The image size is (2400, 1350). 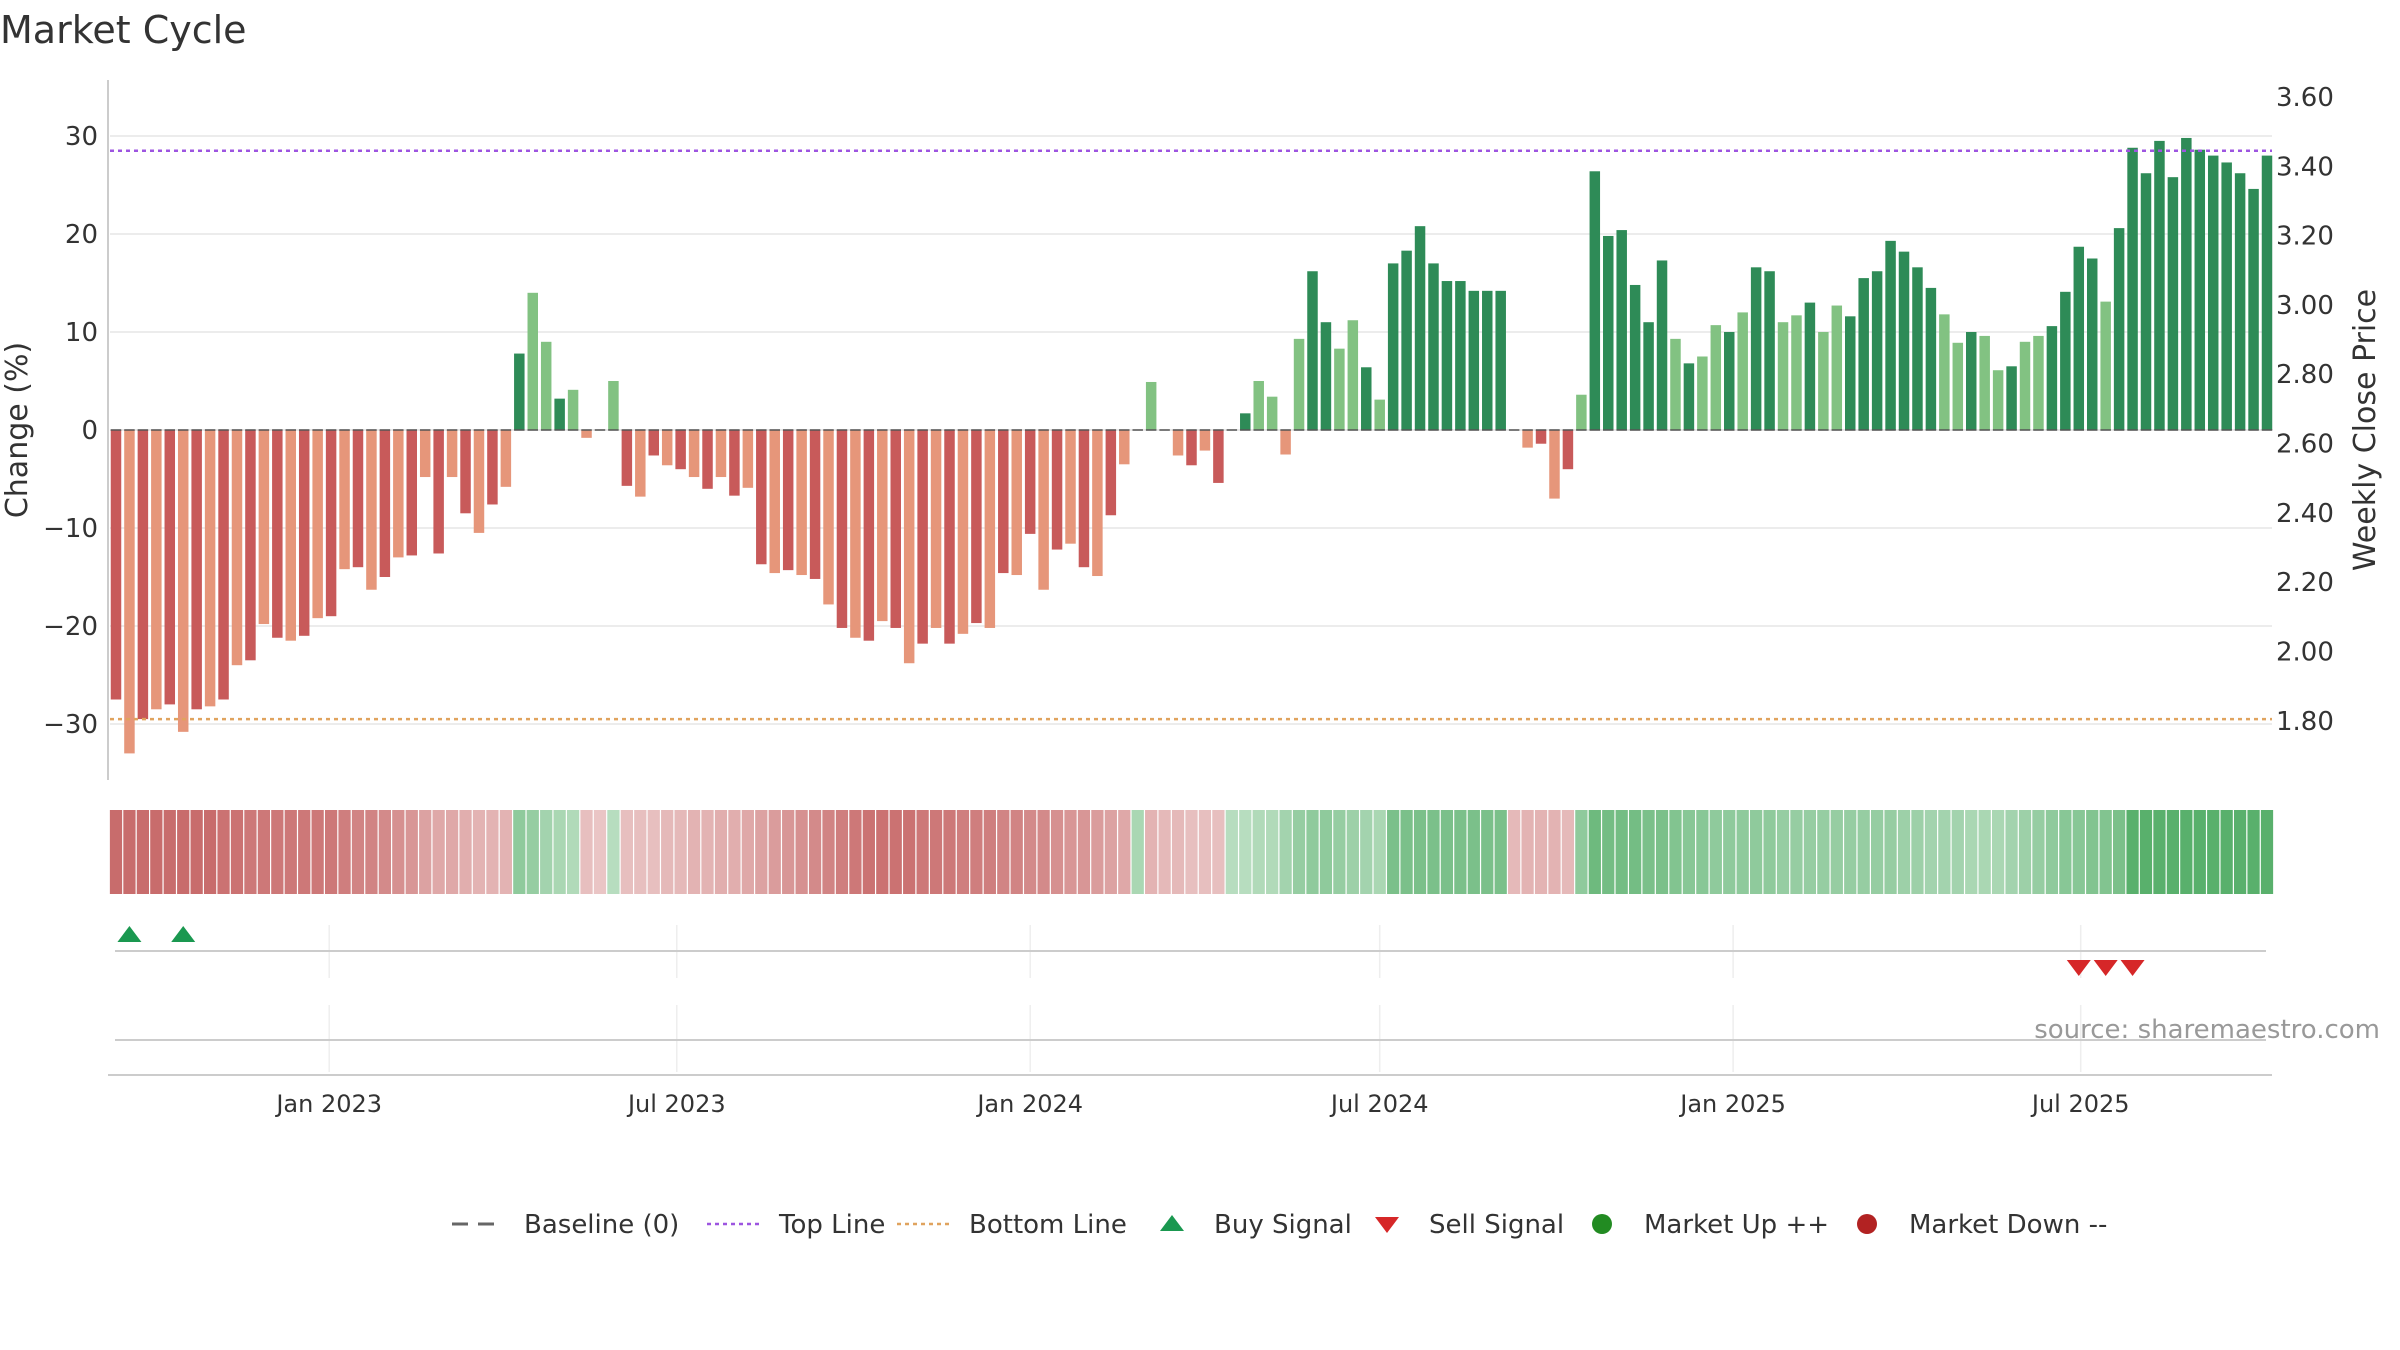 I want to click on y2-tick-label: 2.80, so click(x=2305, y=375).